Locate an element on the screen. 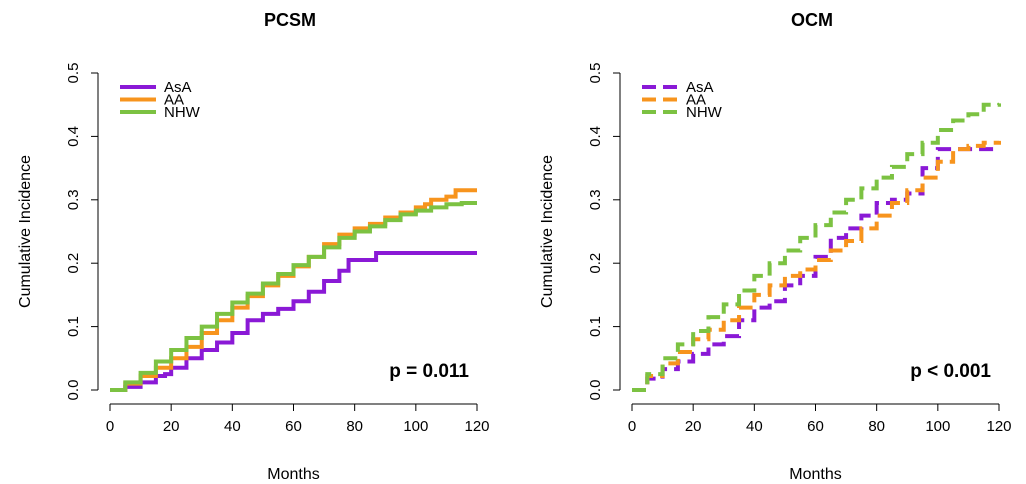  series-line-nhw is located at coordinates (293, 296).